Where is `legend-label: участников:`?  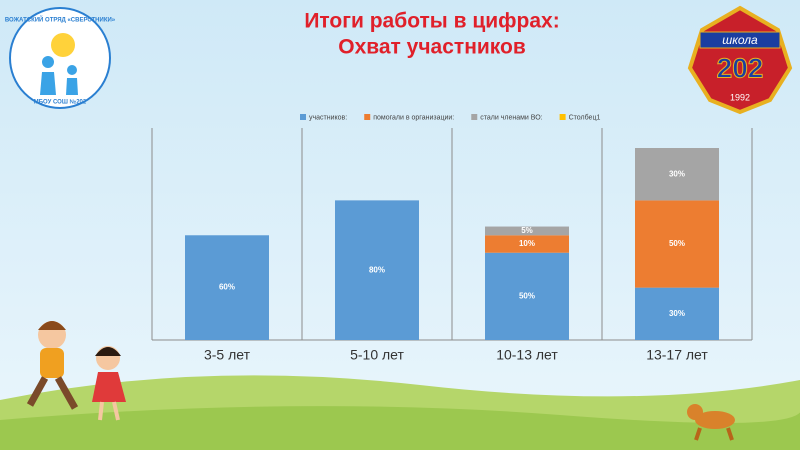
legend-label: участников: is located at coordinates (328, 117).